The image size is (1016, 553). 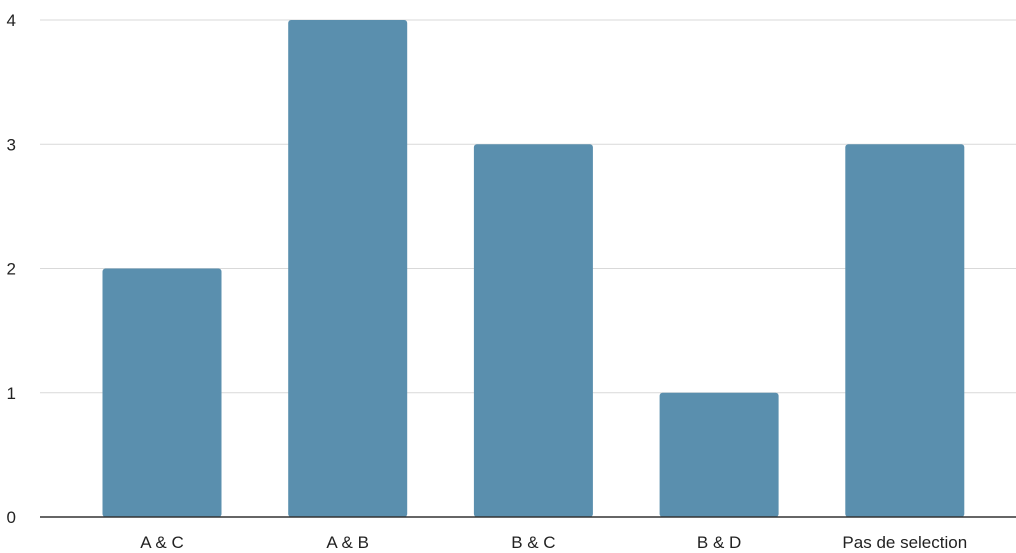 I want to click on x-tick-label: A & B, so click(x=347, y=542).